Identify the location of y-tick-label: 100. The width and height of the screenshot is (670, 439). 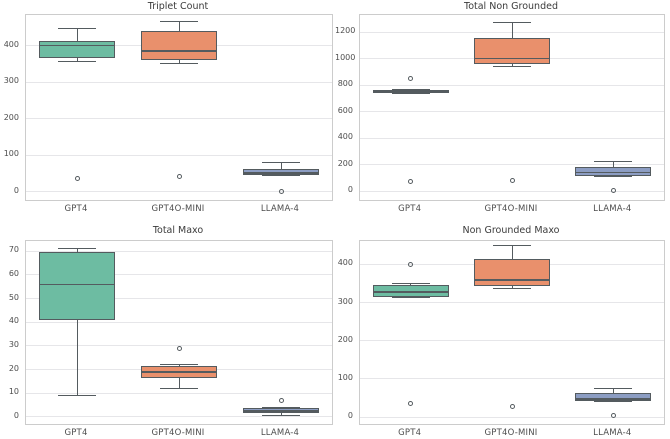
(345, 377).